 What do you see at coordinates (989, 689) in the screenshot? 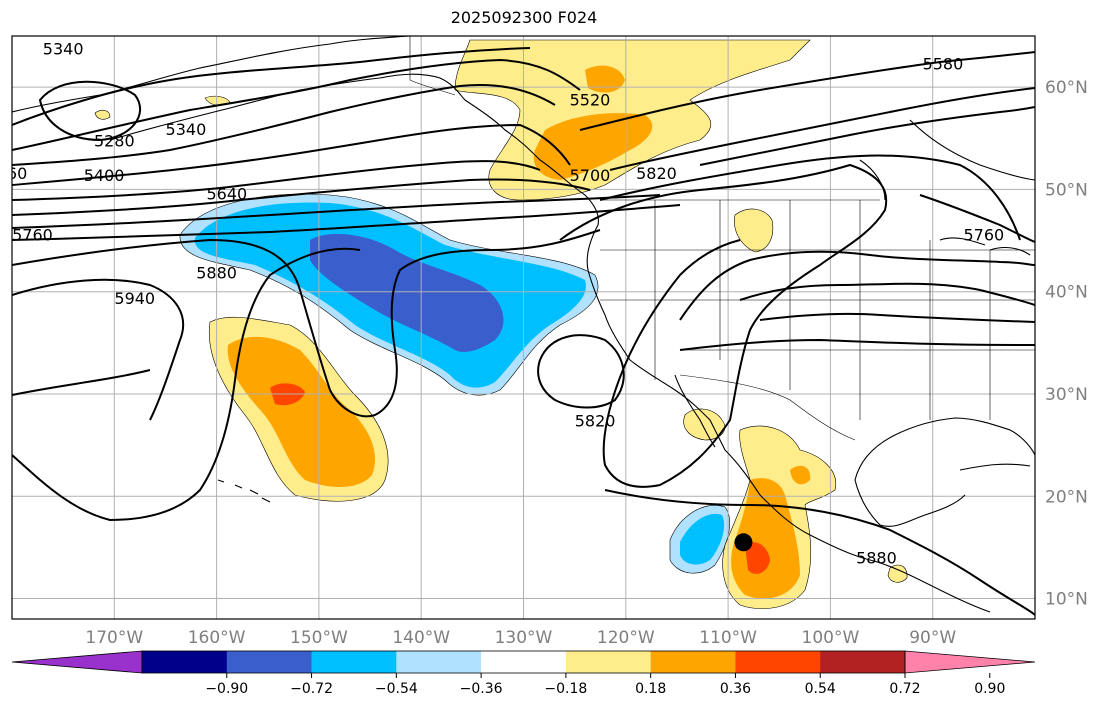
I see `colorbar-tick-label: 0.90` at bounding box center [989, 689].